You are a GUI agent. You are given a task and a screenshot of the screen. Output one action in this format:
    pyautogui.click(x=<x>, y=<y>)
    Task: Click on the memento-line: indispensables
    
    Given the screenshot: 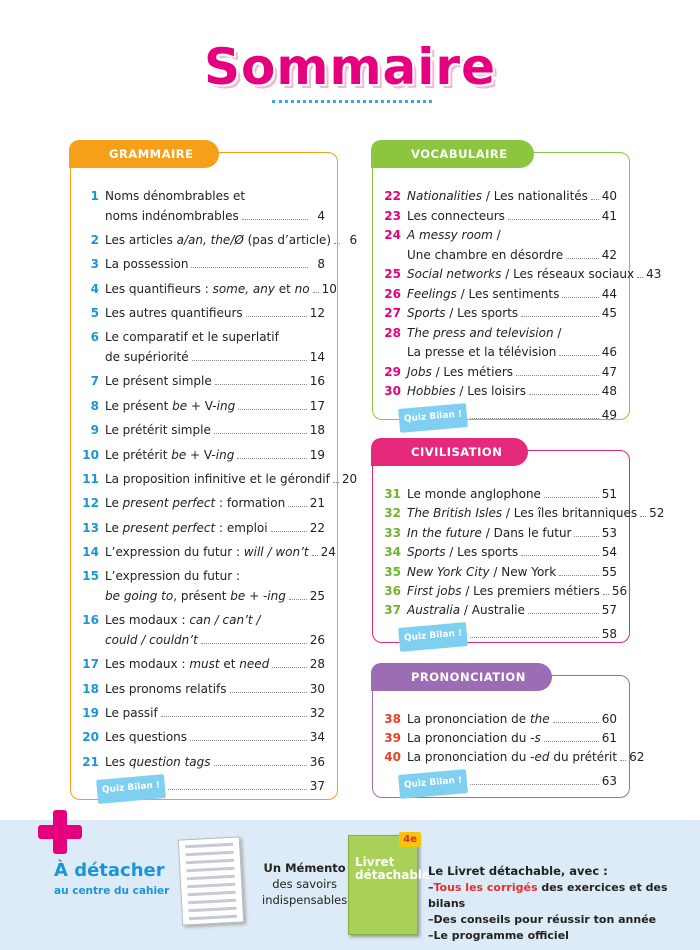 What is the action you would take?
    pyautogui.click(x=305, y=900)
    